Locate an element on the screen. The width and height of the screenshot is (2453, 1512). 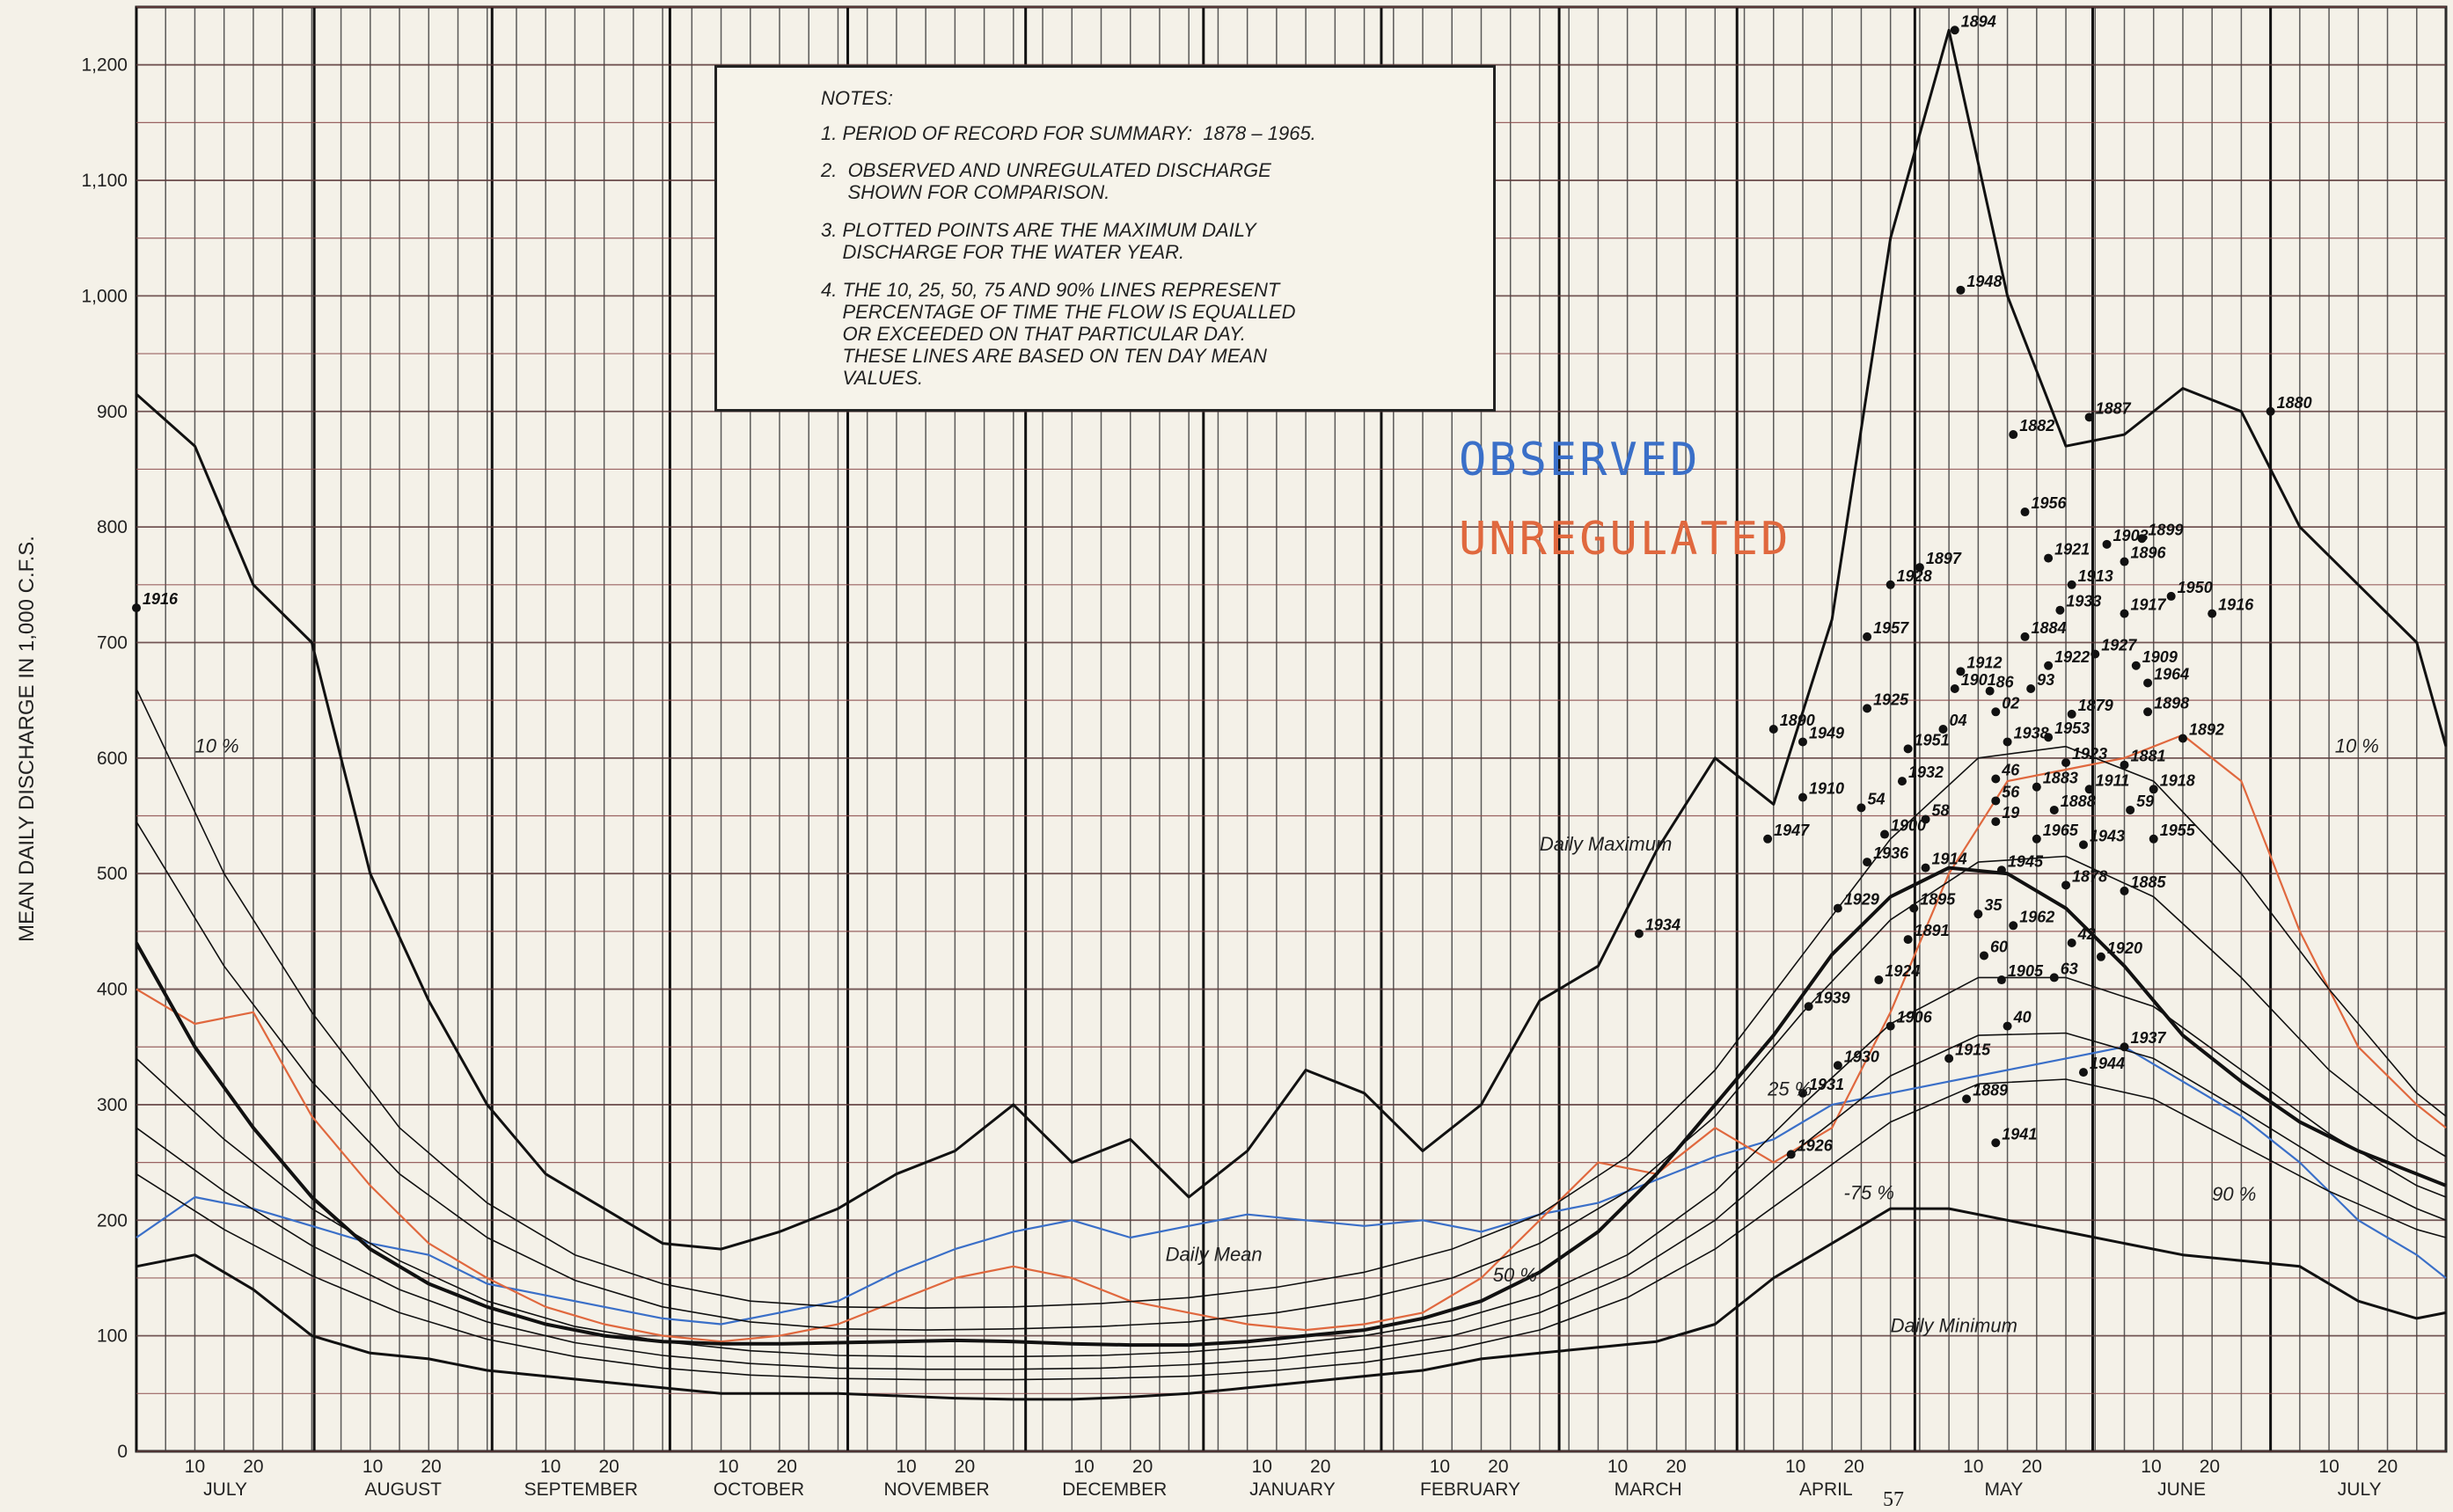
data-point-label: 1936 is located at coordinates (1891, 853).